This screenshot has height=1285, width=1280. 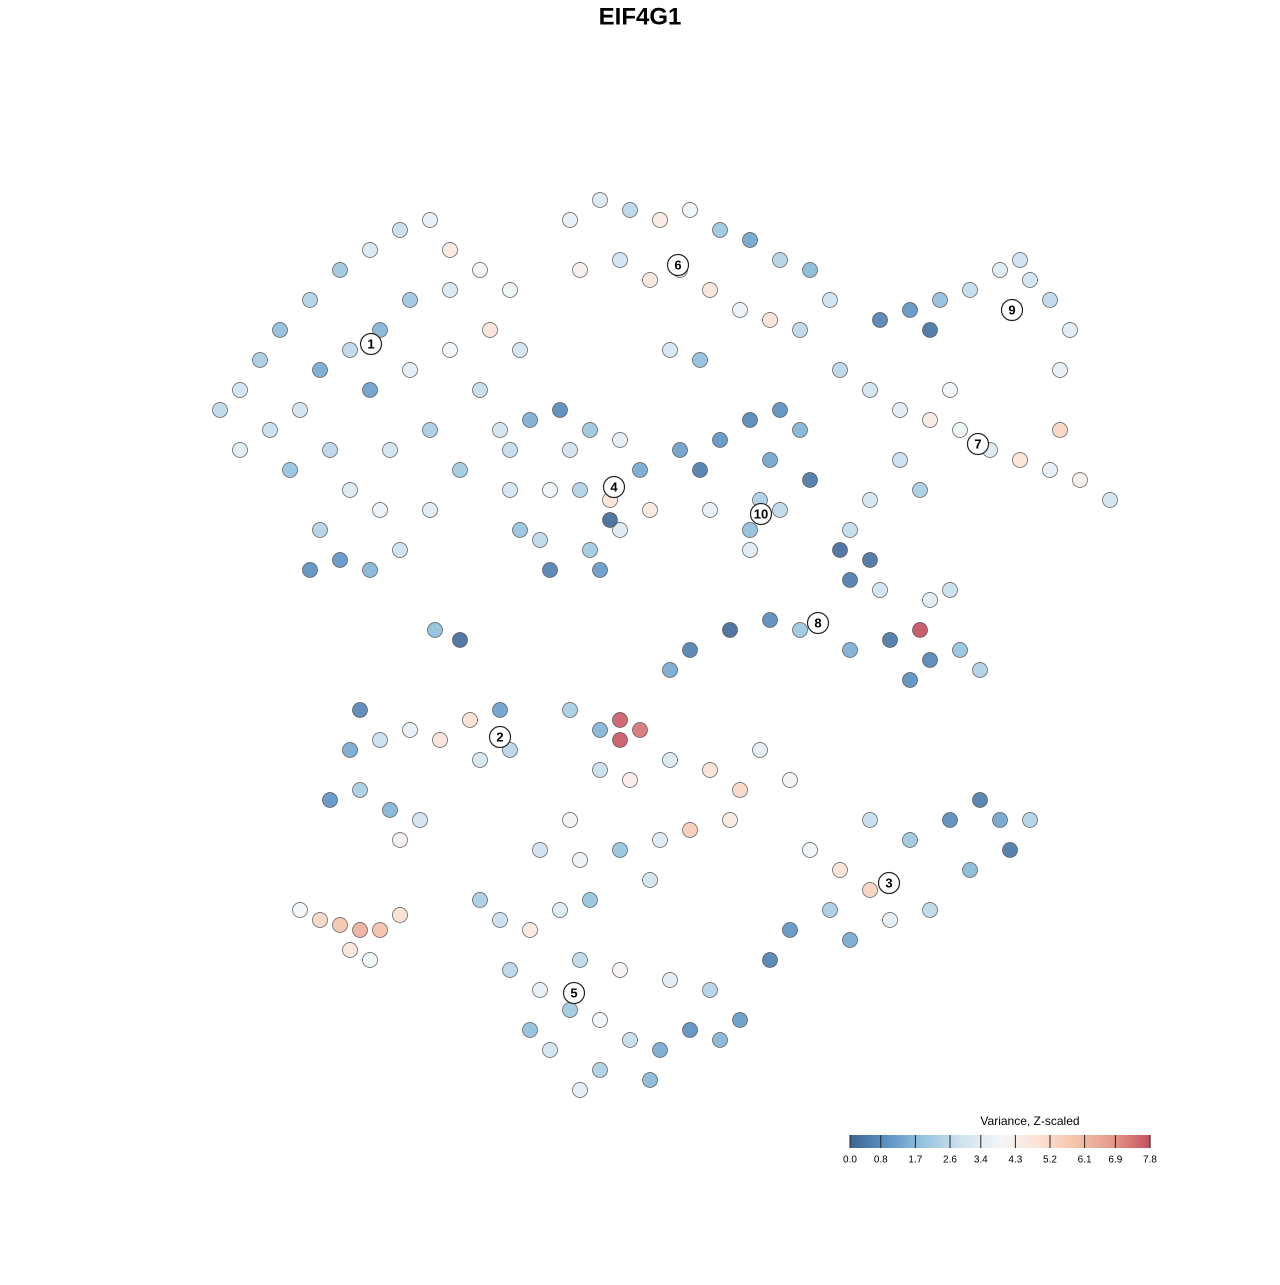 I want to click on cluster-label: 2, so click(x=499, y=736).